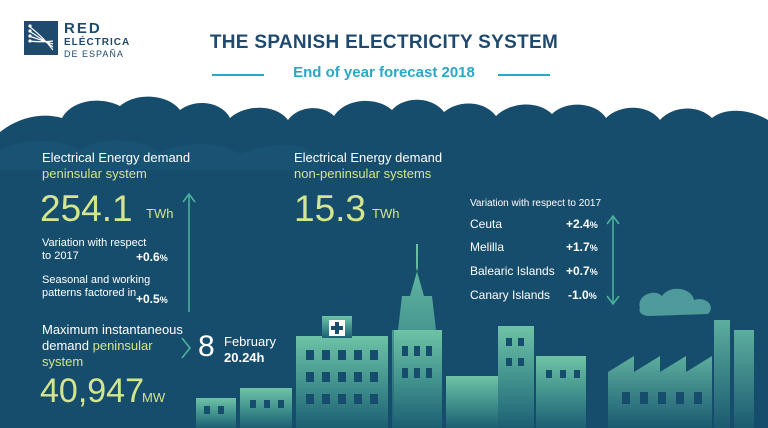 This screenshot has height=428, width=768. I want to click on nonpen-row-melilla-label: Melilla, so click(487, 247).